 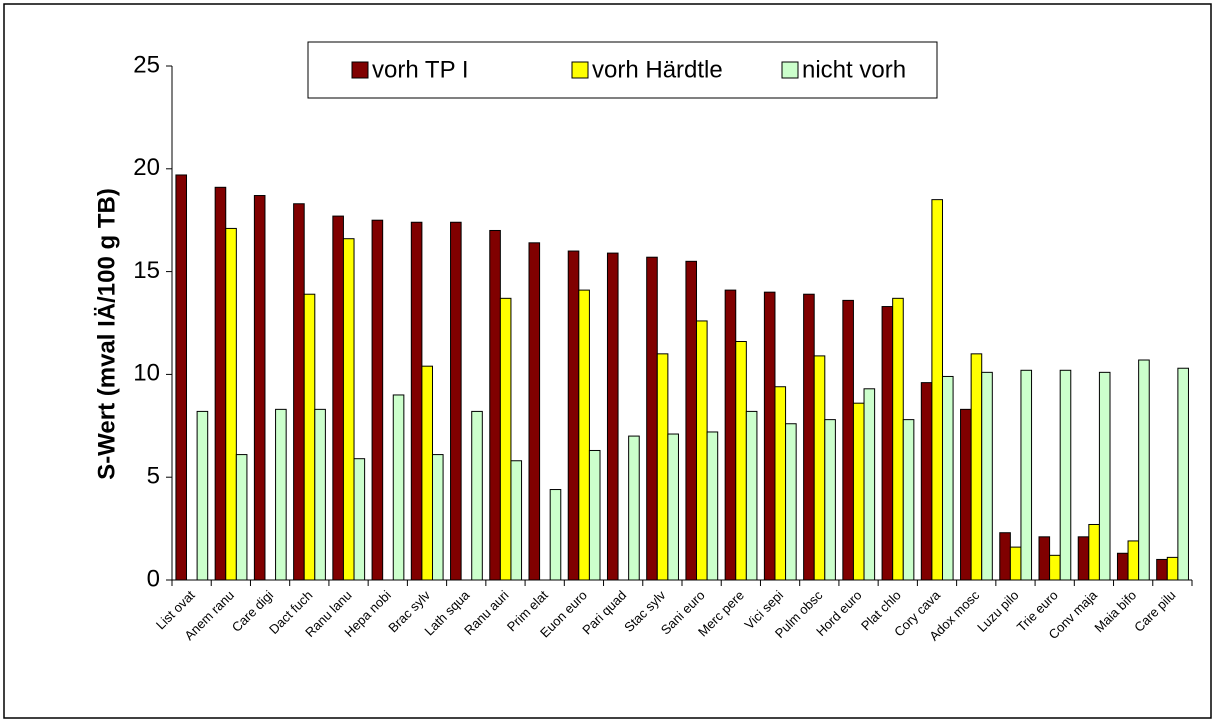 I want to click on legend-label: vorh TP I, so click(x=420, y=69).